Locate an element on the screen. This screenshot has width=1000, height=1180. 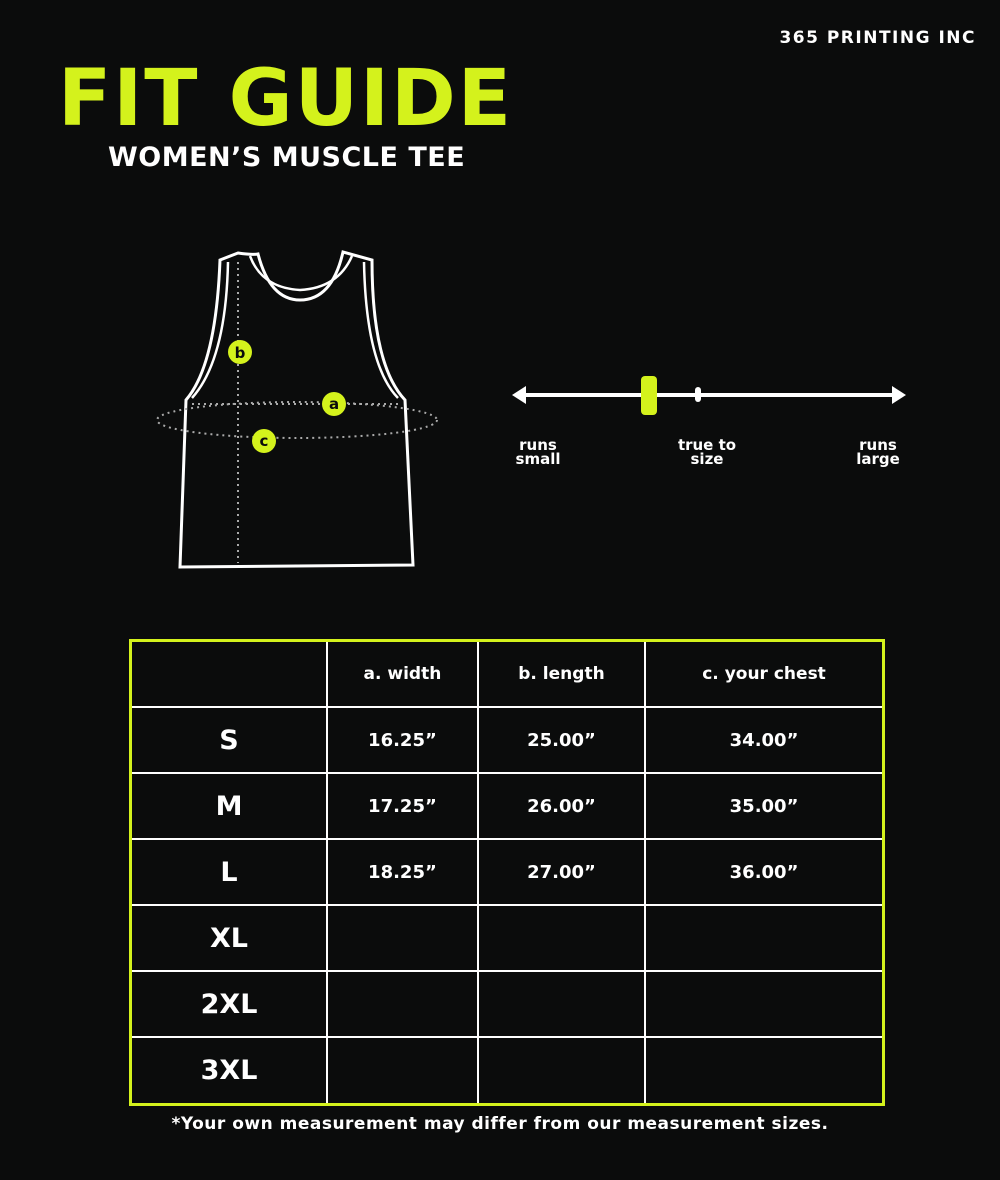
label-runs-small: runs small is located at coordinates (538, 452).